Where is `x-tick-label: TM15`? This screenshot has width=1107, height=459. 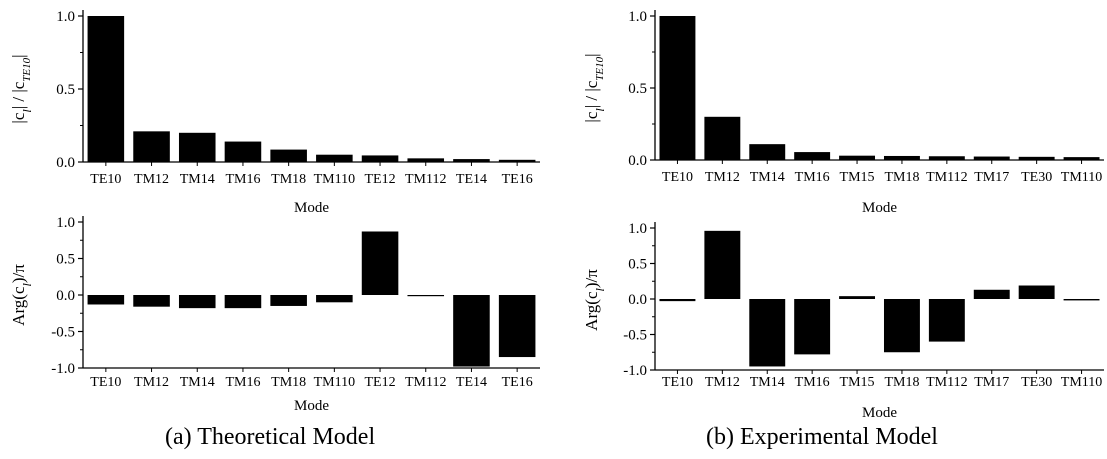 x-tick-label: TM15 is located at coordinates (857, 382).